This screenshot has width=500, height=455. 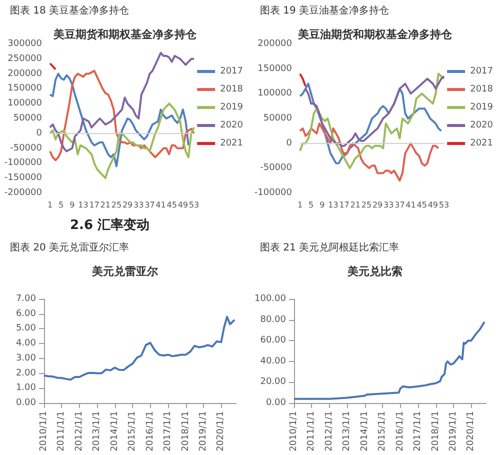 I want to click on y-tick-label: 1.00, so click(x=26, y=388).